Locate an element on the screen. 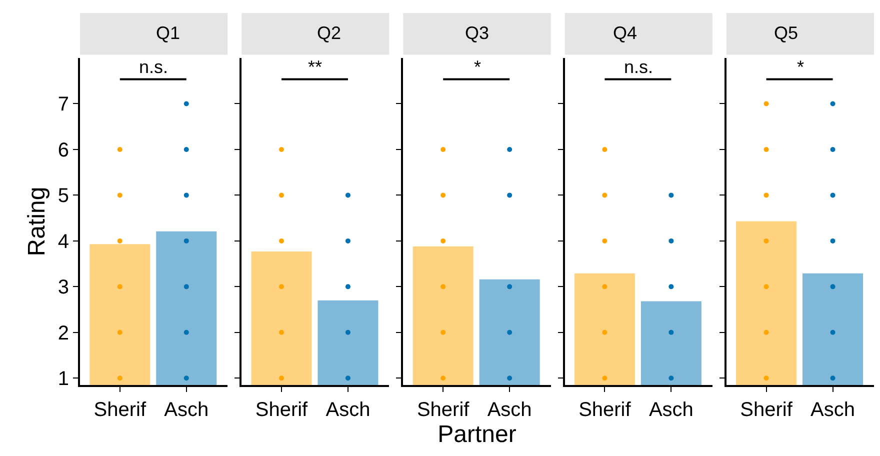 Image resolution: width=880 pixels, height=456 pixels. y-tick-label: 3 is located at coordinates (63, 287).